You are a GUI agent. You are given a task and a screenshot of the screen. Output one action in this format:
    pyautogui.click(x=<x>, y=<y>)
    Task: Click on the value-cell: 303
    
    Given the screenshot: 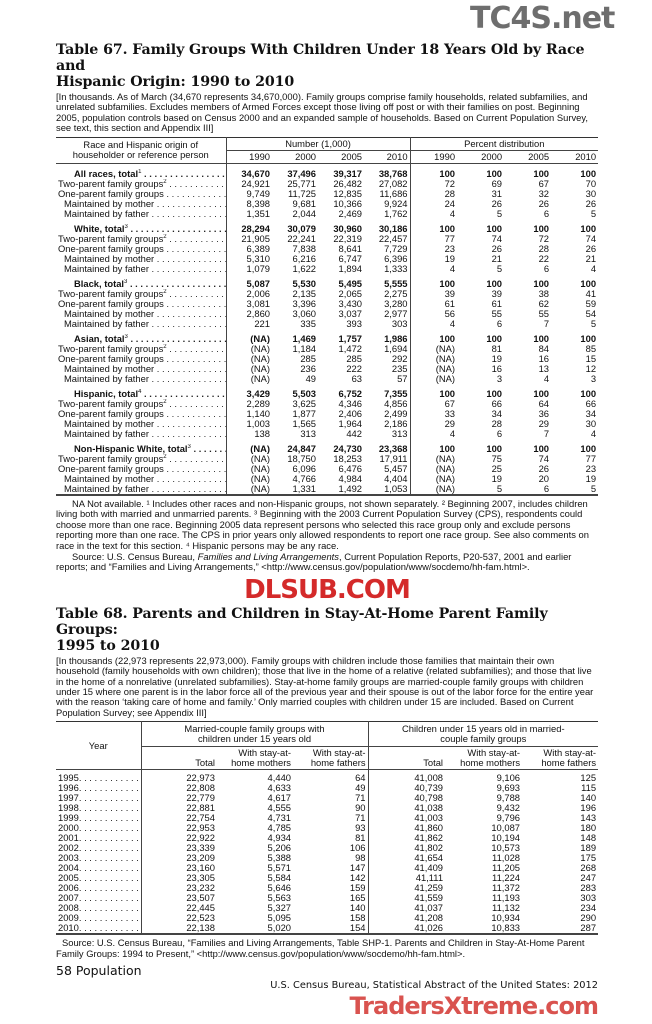 What is the action you would take?
    pyautogui.click(x=588, y=898)
    